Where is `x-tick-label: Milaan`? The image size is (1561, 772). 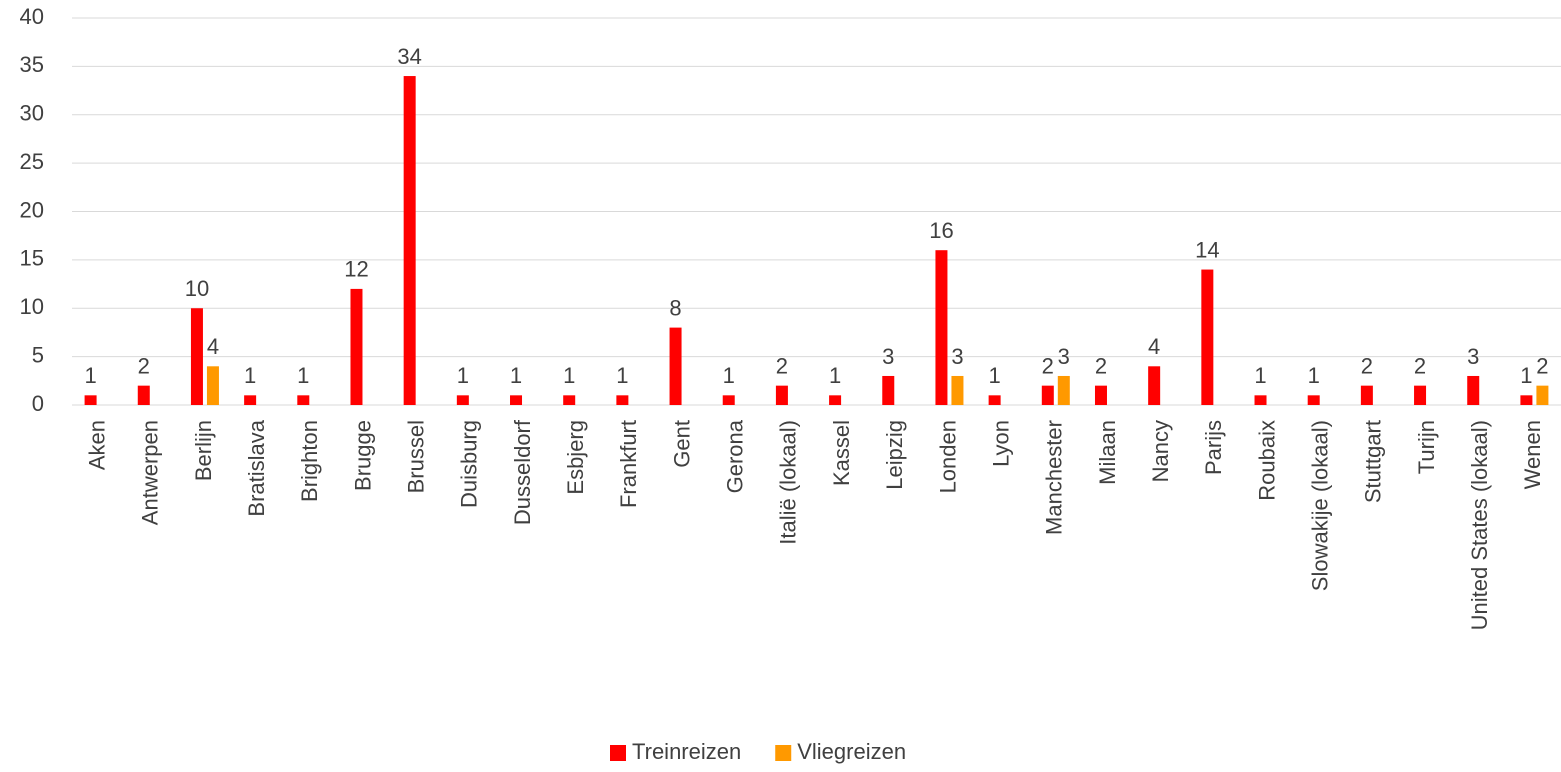
x-tick-label: Milaan is located at coordinates (1107, 452).